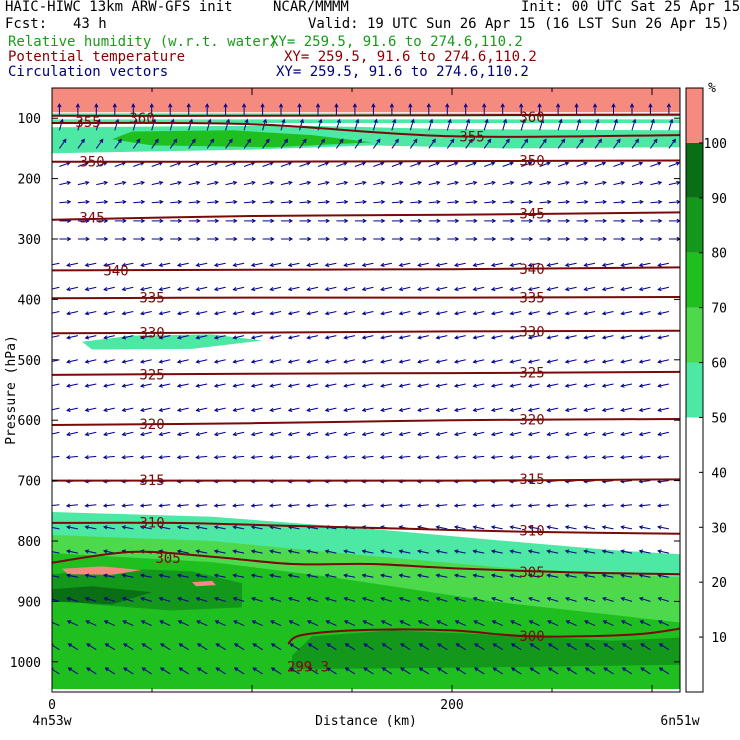 This screenshot has height=740, width=740. I want to click on colorbar-unit: %, so click(712, 88).